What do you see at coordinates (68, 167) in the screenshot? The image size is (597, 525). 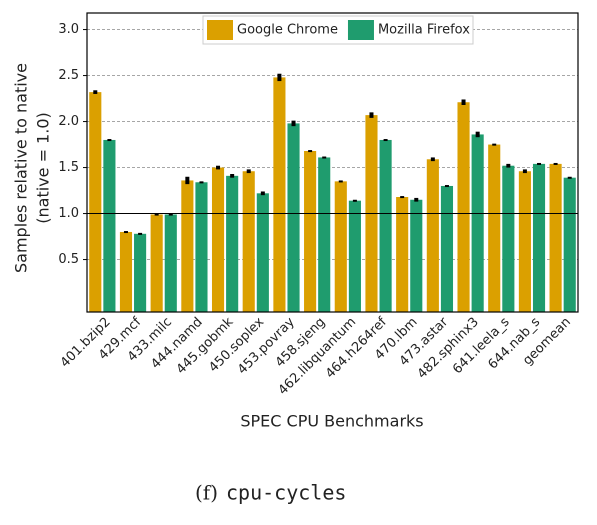 I see `y-tick-label: 1.5` at bounding box center [68, 167].